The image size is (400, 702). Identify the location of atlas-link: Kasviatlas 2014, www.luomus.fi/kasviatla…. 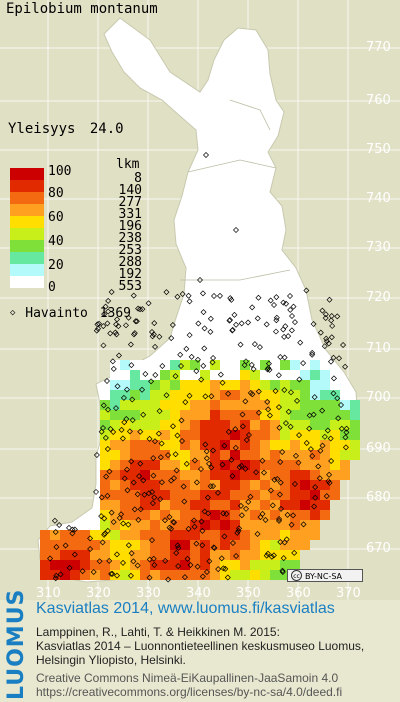
(185, 608).